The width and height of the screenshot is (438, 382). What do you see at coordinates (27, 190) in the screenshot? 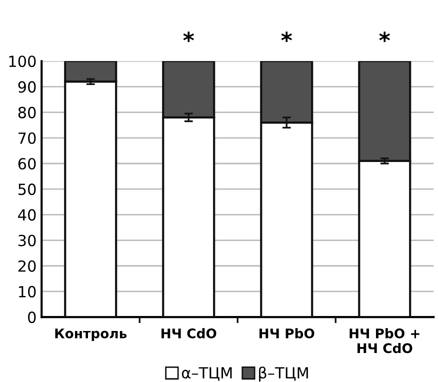
I see `y-tick-label: 50` at bounding box center [27, 190].